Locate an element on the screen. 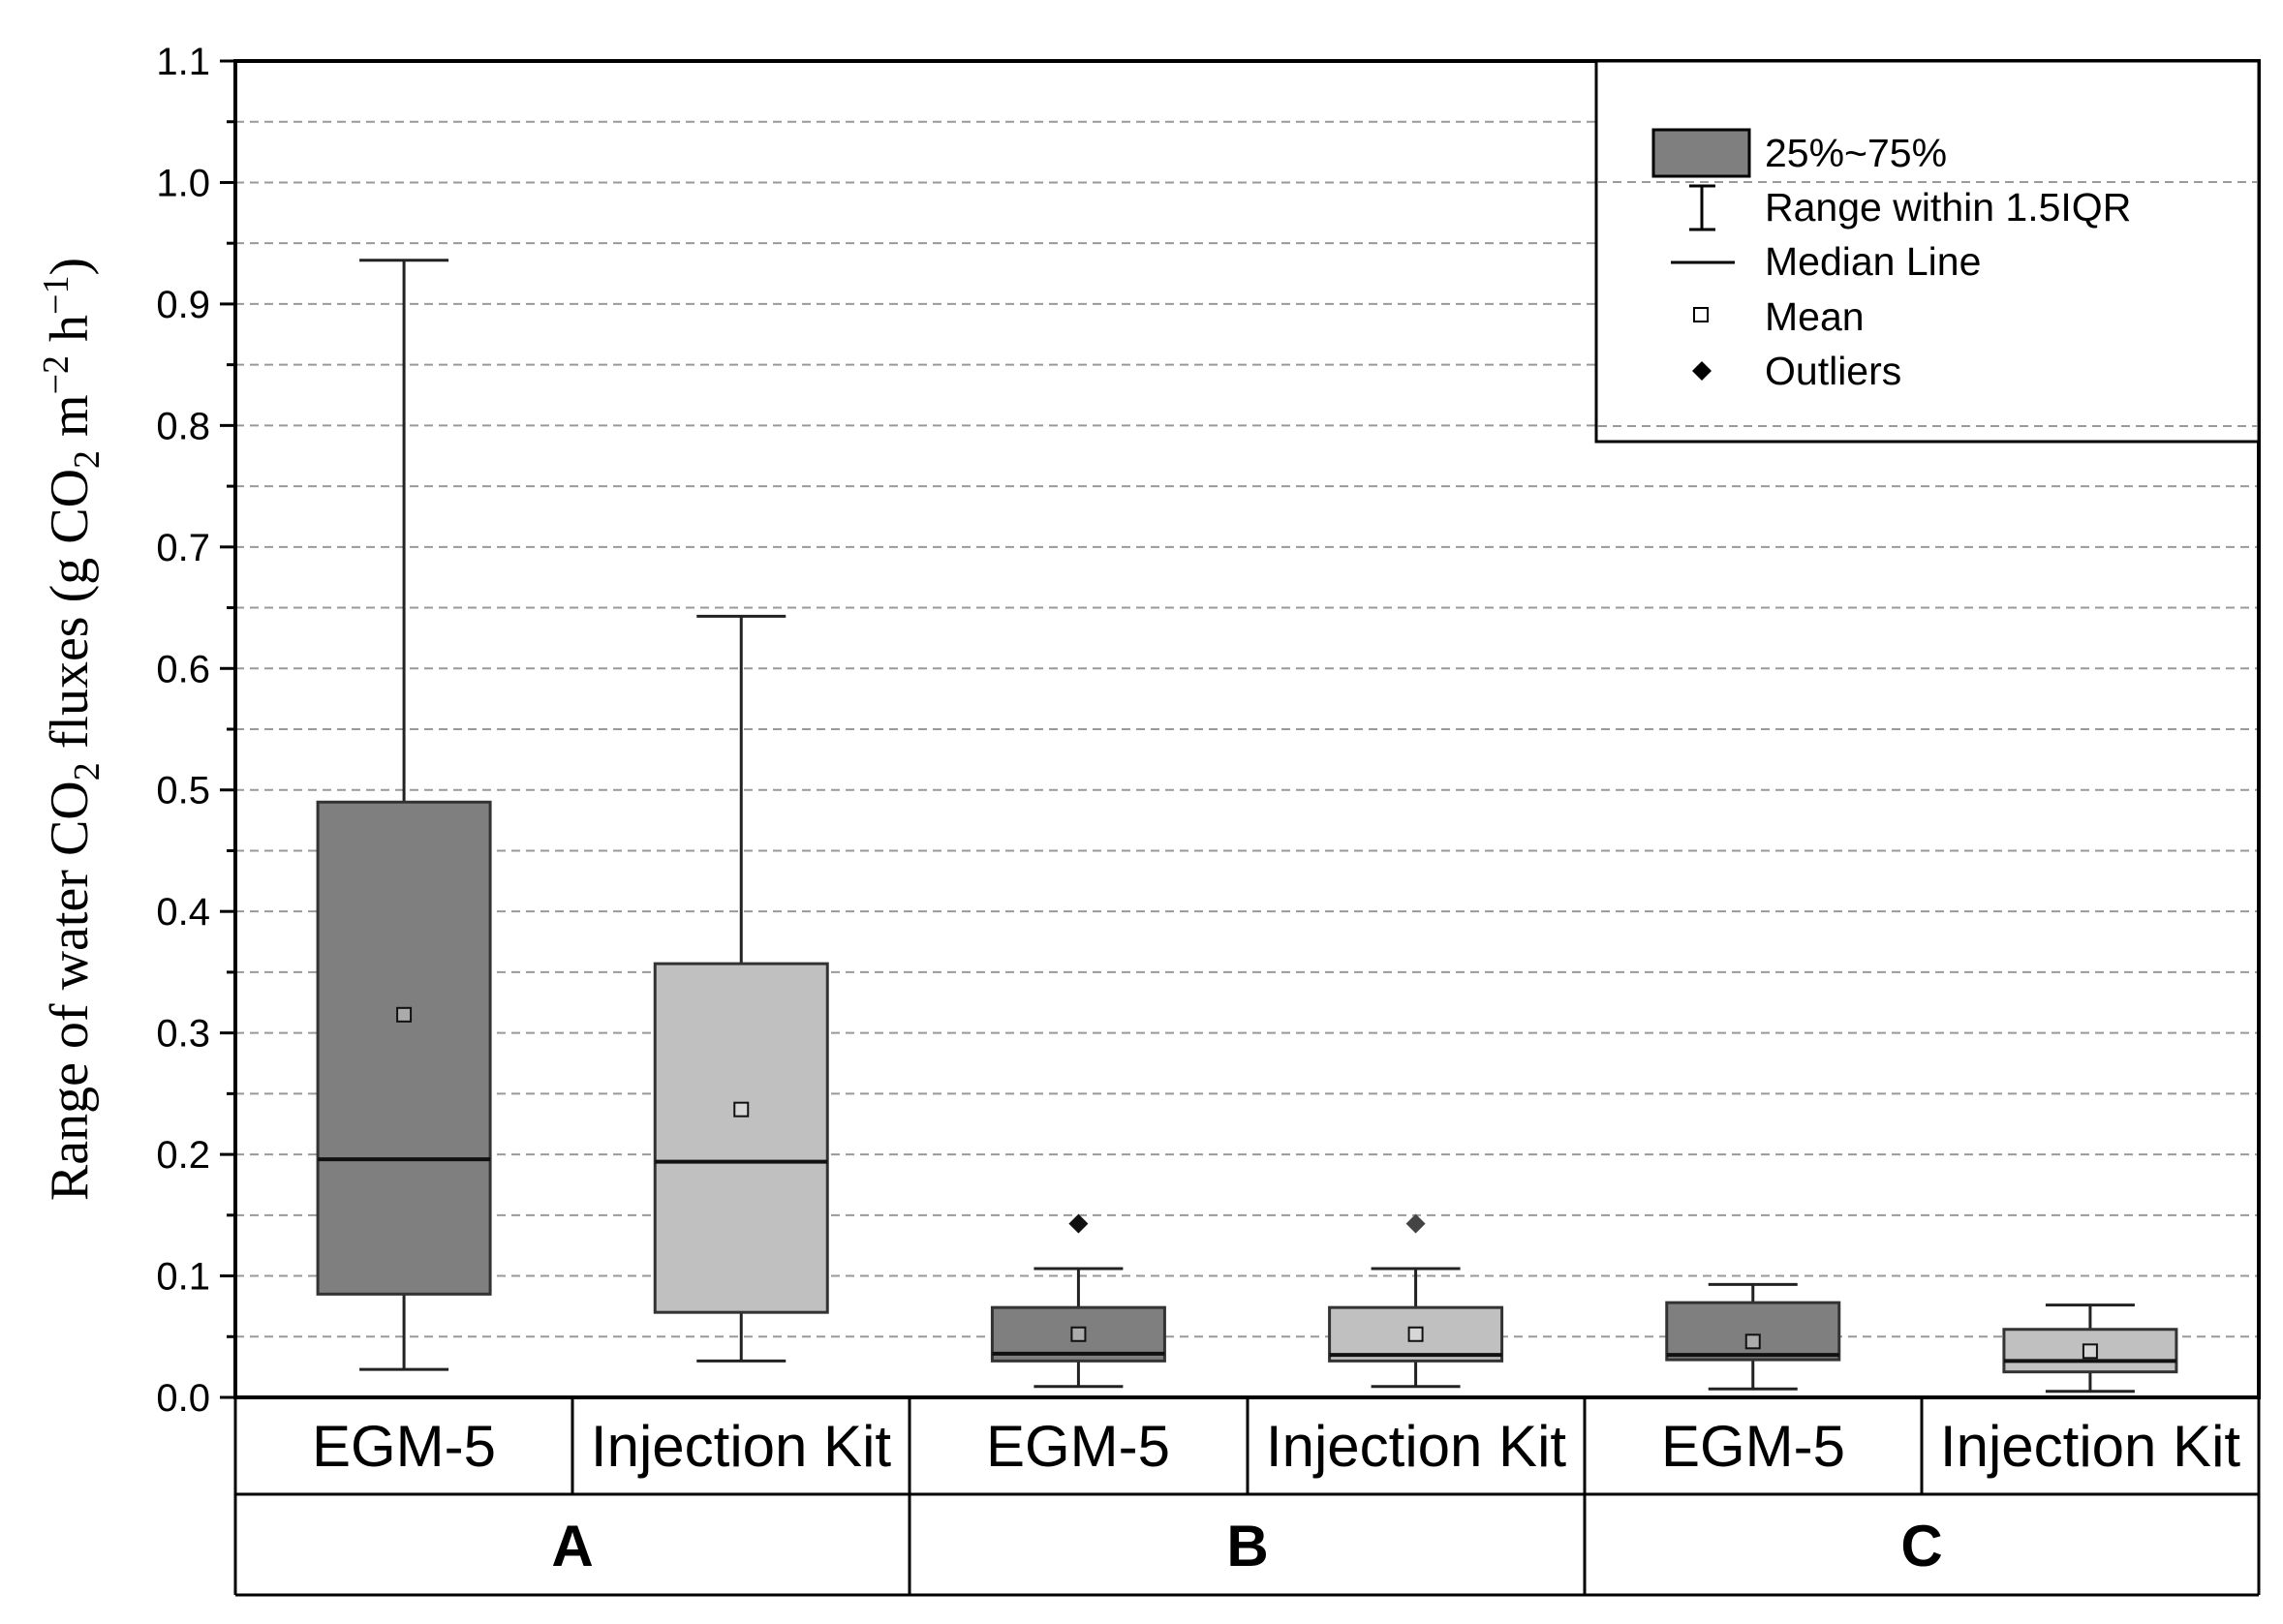 This screenshot has height=1624, width=2283. cat-label-b-egm5: EGM-5 is located at coordinates (1078, 1446).